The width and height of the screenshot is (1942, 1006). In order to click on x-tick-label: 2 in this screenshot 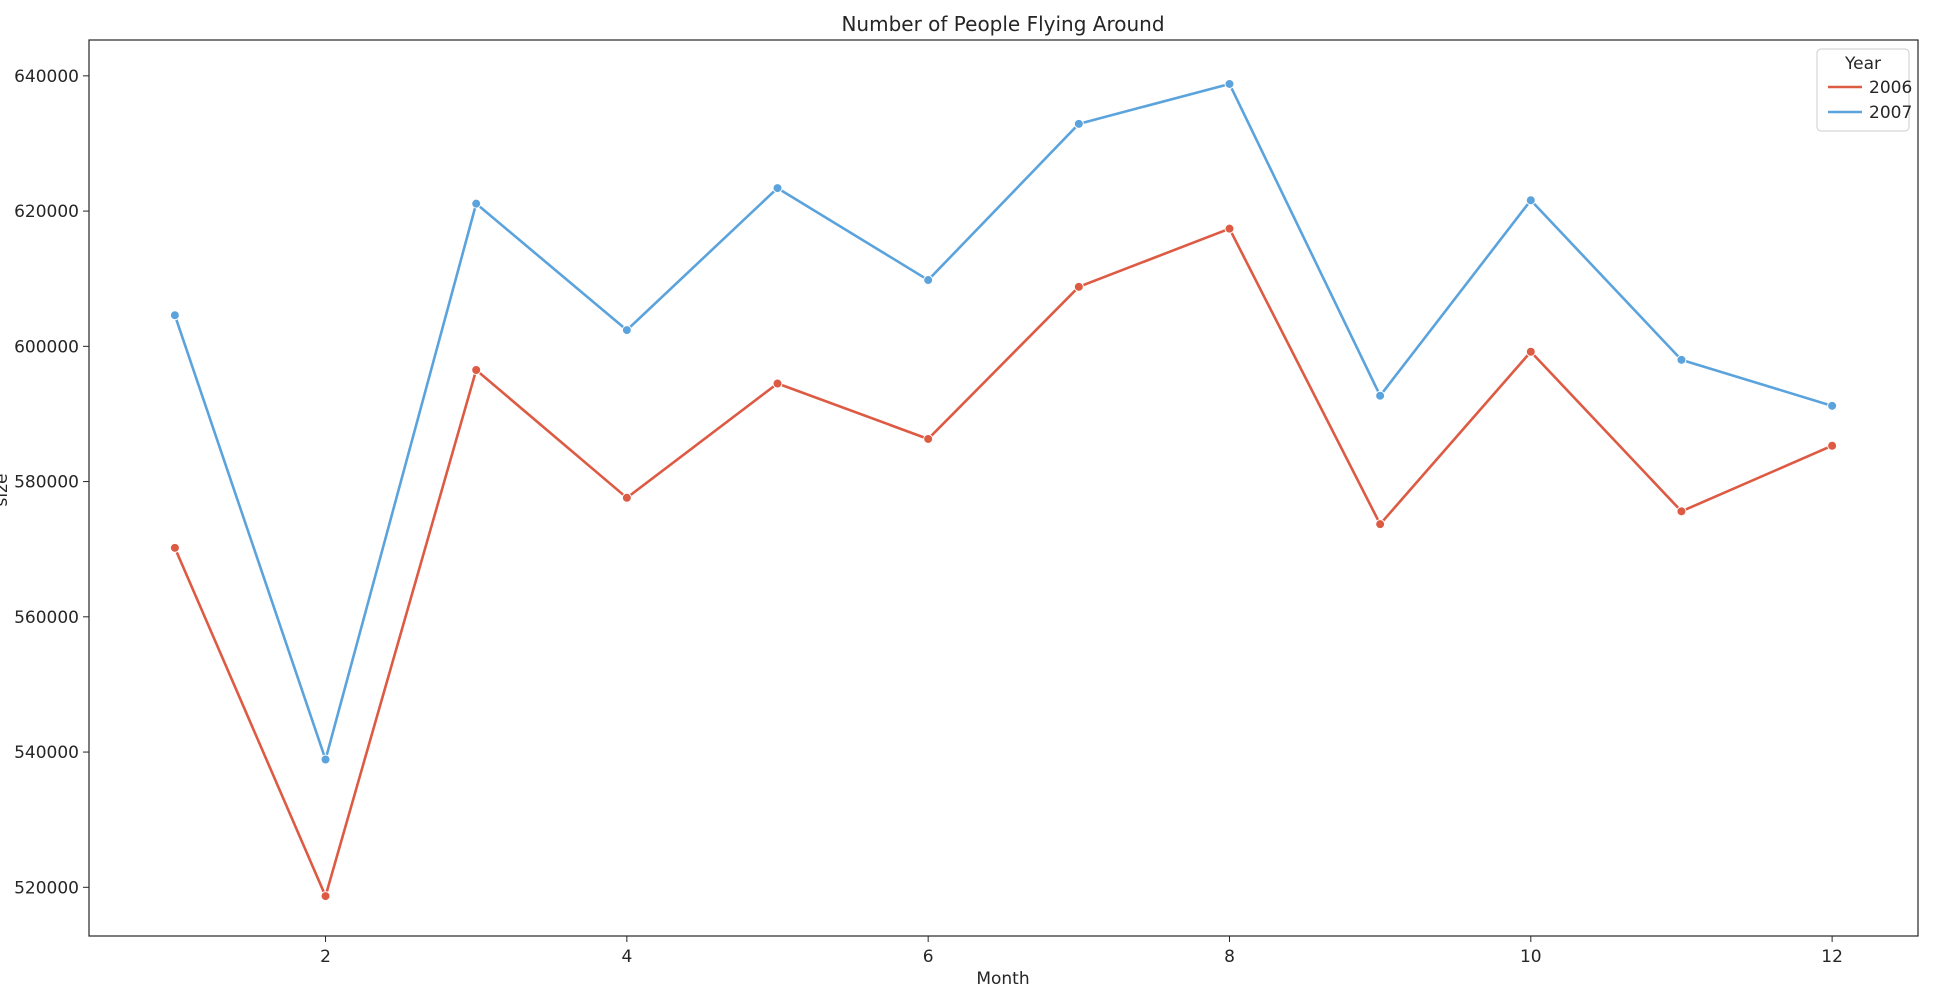, I will do `click(325, 957)`.